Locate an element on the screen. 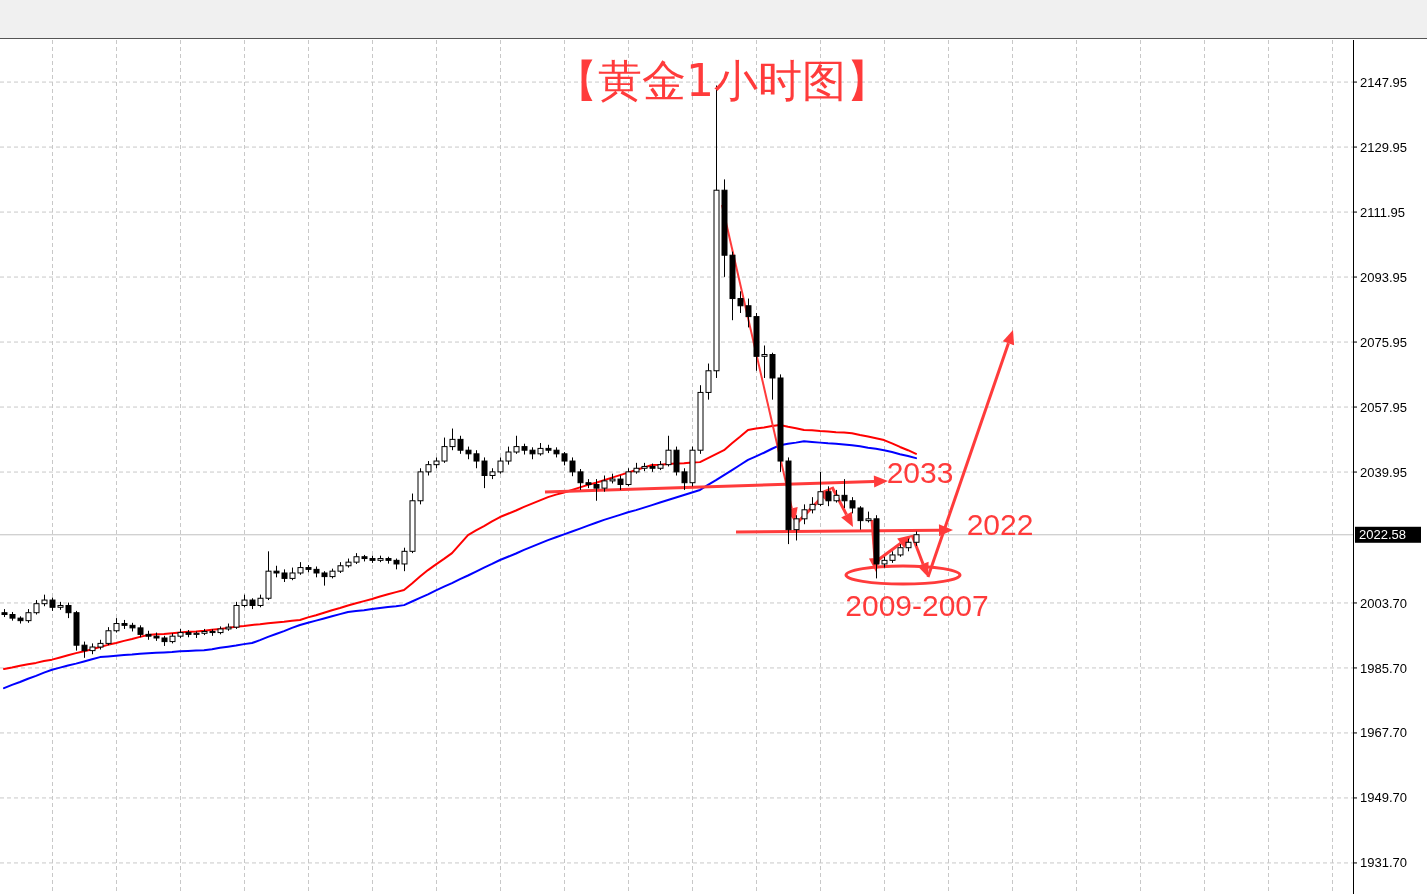 This screenshot has width=1427, height=894. text: 2022 is located at coordinates (1000, 524).